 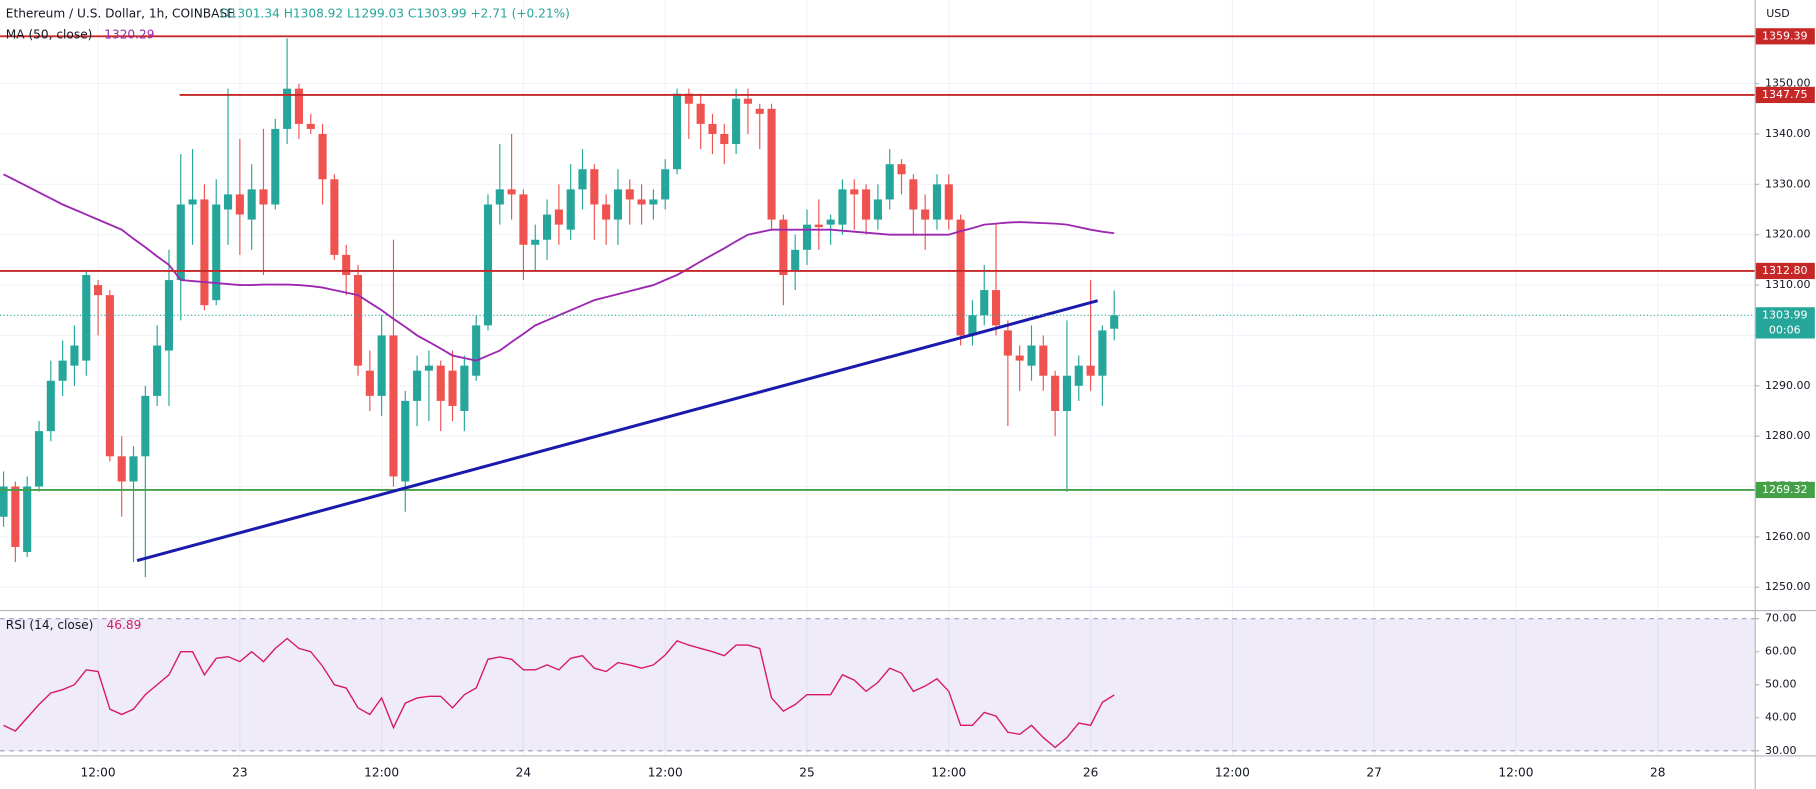 I want to click on y-tick-label: 1350.00, so click(x=1787, y=83).